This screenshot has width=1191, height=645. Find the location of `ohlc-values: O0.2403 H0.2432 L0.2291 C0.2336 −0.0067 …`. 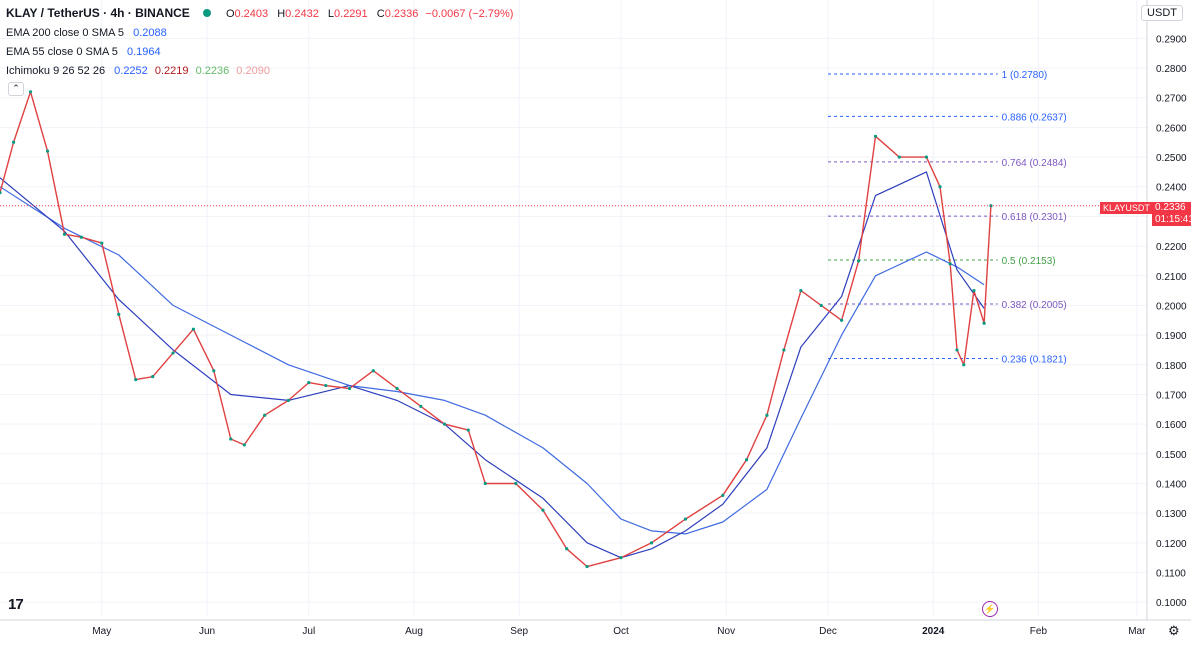

ohlc-values: O0.2403 H0.2432 L0.2291 C0.2336 −0.0067 … is located at coordinates (367, 14).